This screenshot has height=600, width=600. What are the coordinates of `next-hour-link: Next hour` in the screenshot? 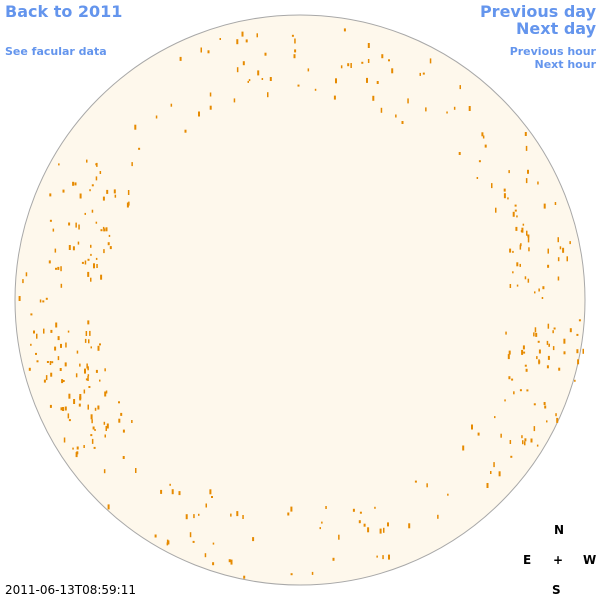 It's located at (565, 64).